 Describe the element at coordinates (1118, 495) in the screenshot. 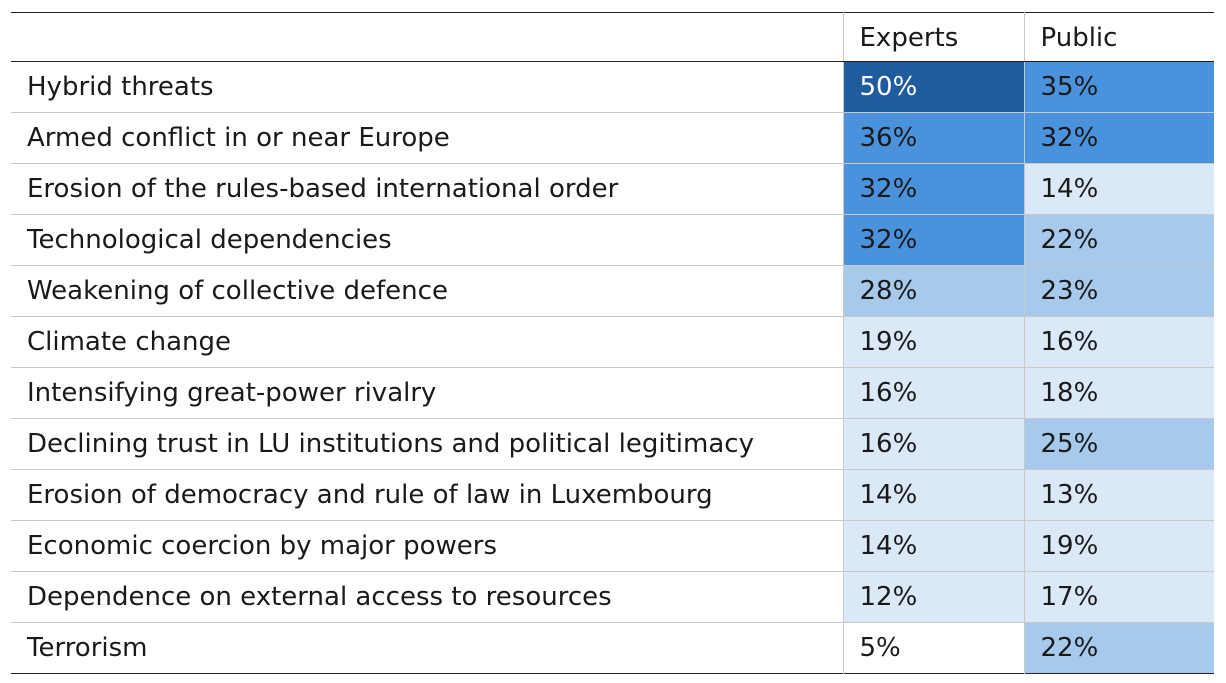

I see `heatmap-cell-public: 13%` at that location.